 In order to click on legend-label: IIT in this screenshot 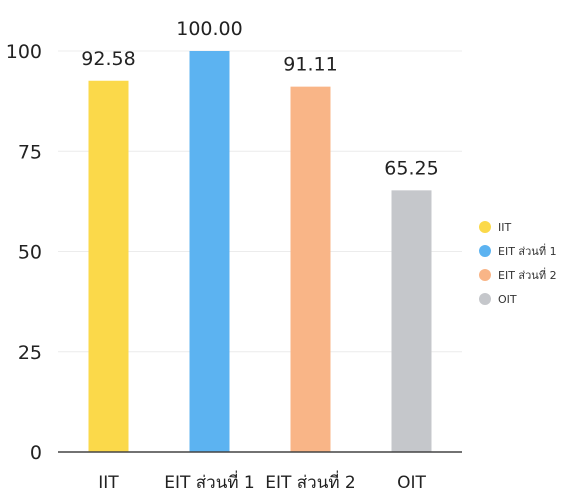, I will do `click(504, 227)`.